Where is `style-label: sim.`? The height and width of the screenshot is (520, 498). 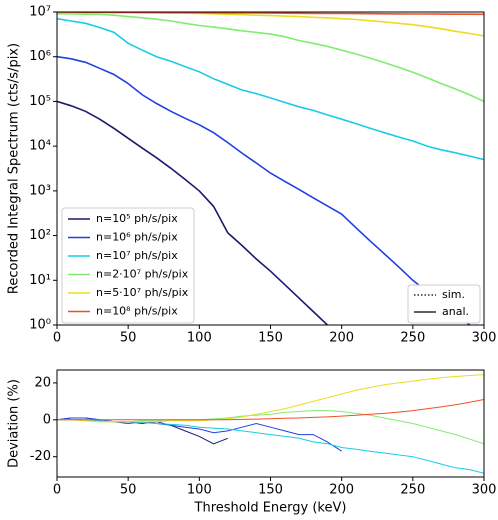 style-label: sim. is located at coordinates (453, 294).